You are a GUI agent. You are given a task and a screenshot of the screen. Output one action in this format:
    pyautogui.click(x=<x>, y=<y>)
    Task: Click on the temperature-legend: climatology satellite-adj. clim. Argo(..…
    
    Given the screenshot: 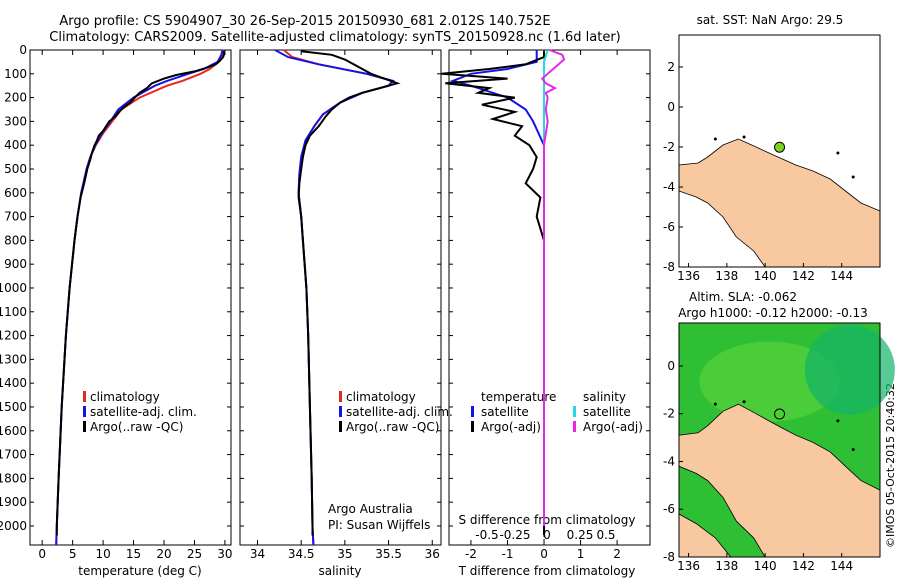 What is the action you would take?
    pyautogui.click(x=140, y=412)
    